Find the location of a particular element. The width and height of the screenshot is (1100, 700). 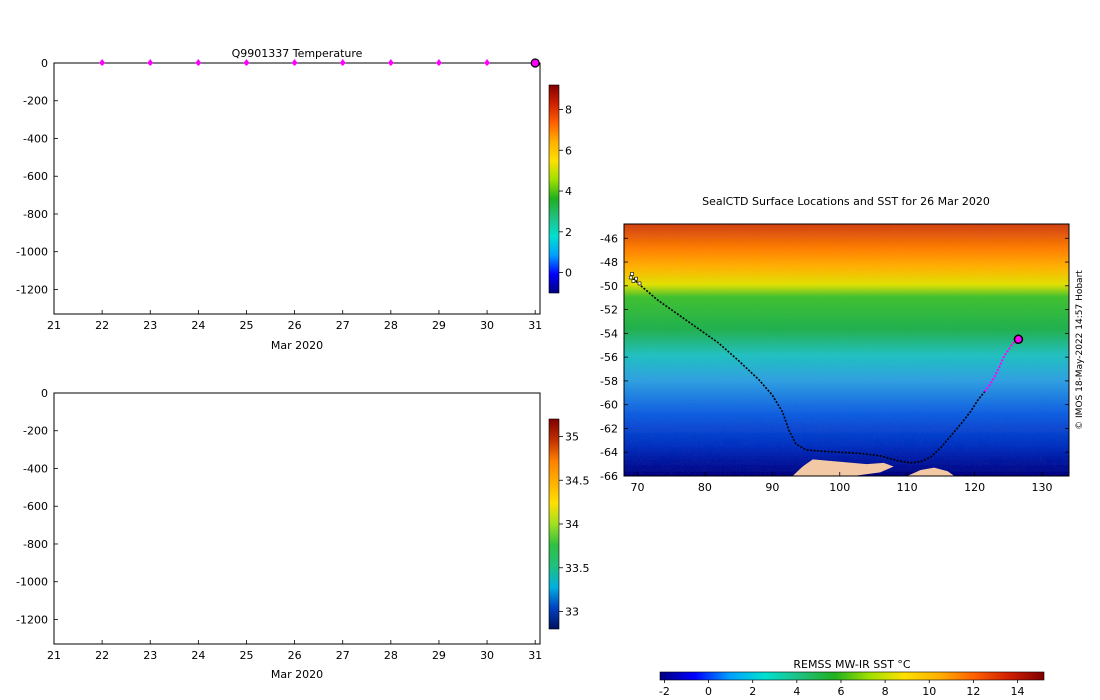

antarctic-land is located at coordinates (873, 467).